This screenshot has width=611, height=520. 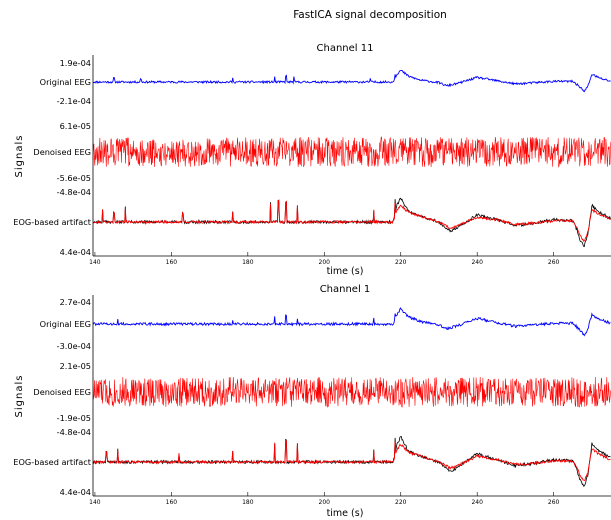 I want to click on chart-title: Channel 1, so click(x=345, y=289).